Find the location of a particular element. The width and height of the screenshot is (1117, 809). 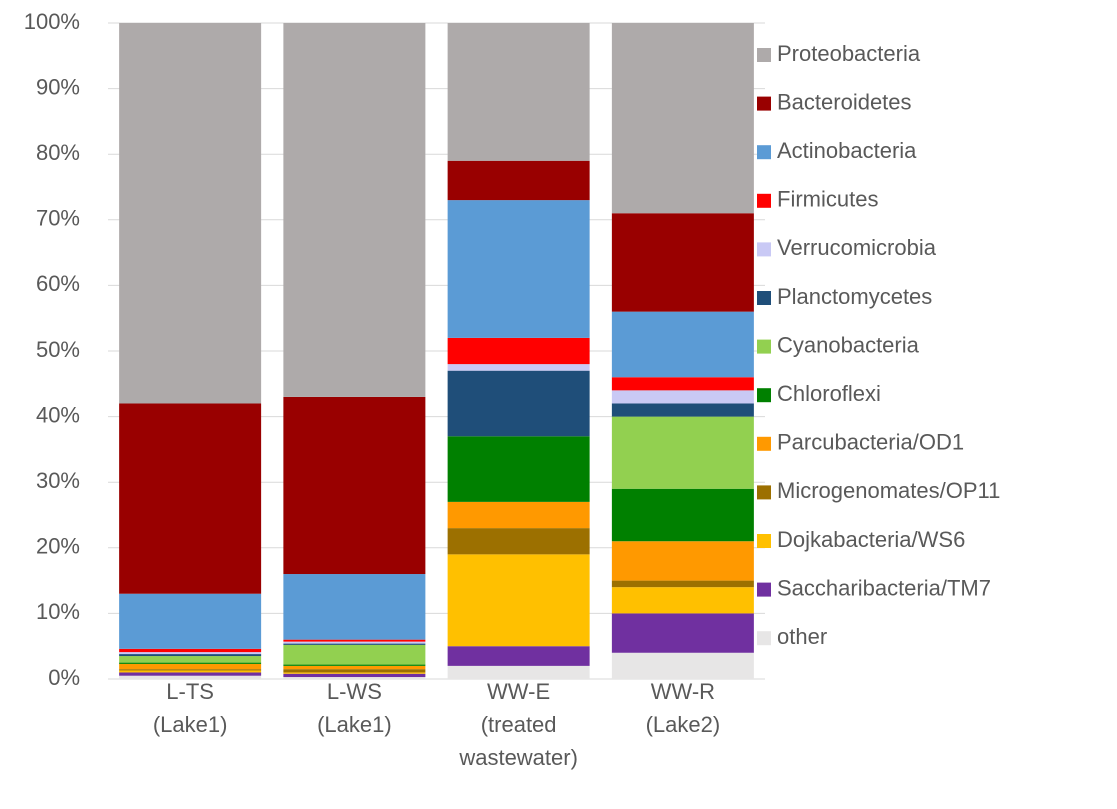

y-tick-label: 0% is located at coordinates (64, 677).